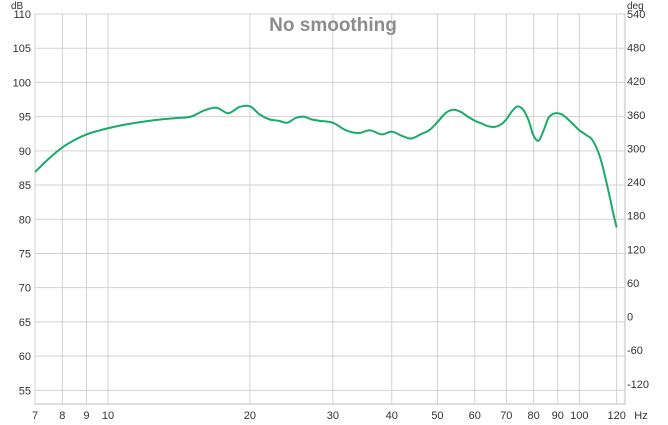 This screenshot has width=668, height=425. I want to click on y-right-tick-label: 480, so click(636, 49).